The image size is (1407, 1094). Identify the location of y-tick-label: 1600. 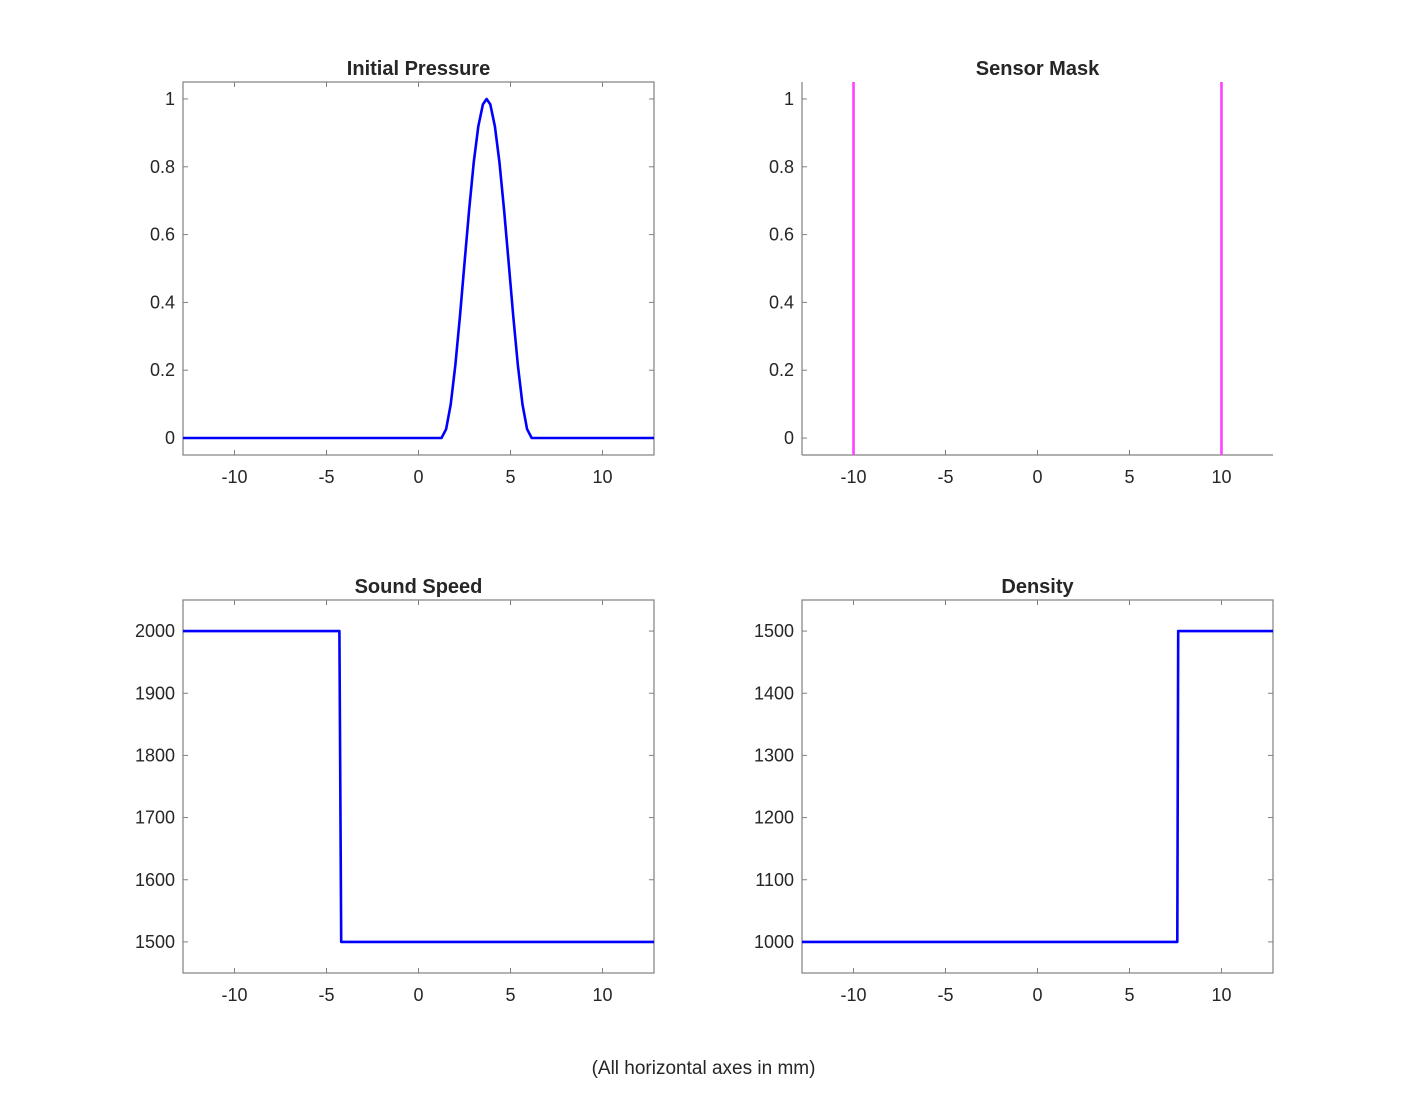
(155, 880).